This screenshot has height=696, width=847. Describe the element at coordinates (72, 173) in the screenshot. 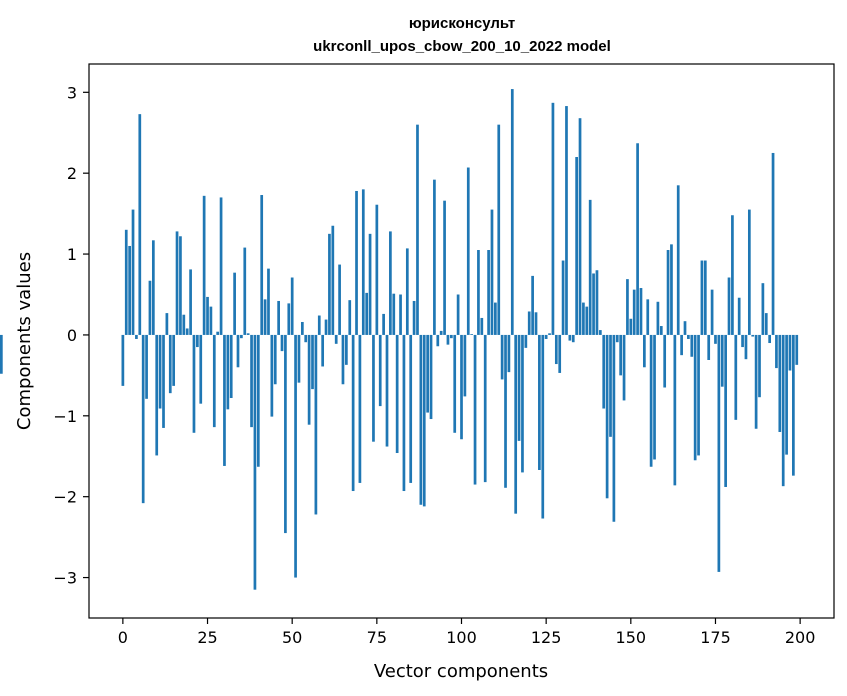

I see `y-tick-label: 2` at that location.